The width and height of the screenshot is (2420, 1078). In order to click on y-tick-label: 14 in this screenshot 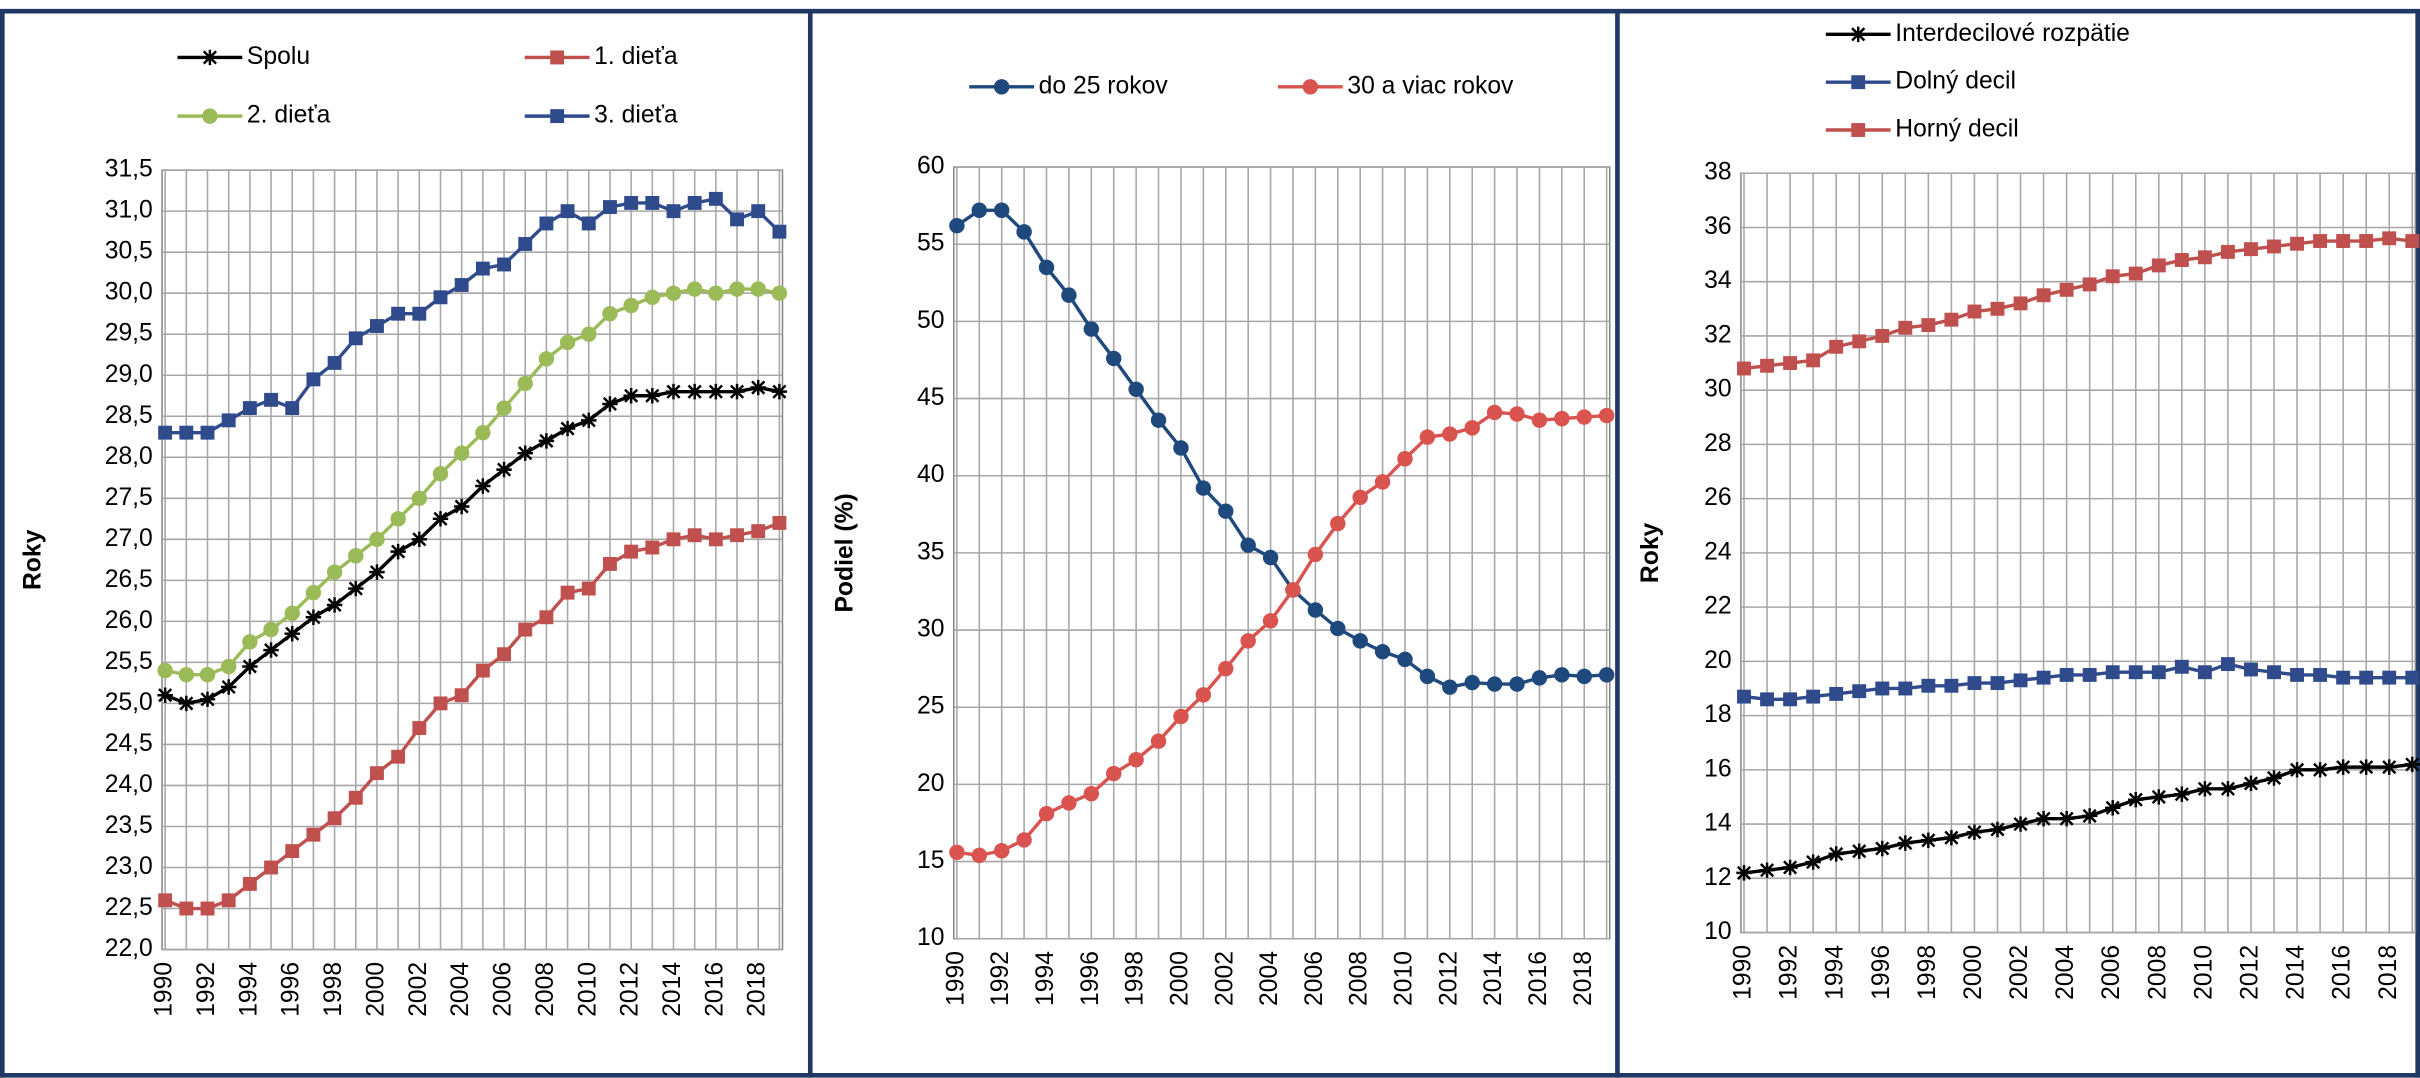, I will do `click(1717, 823)`.